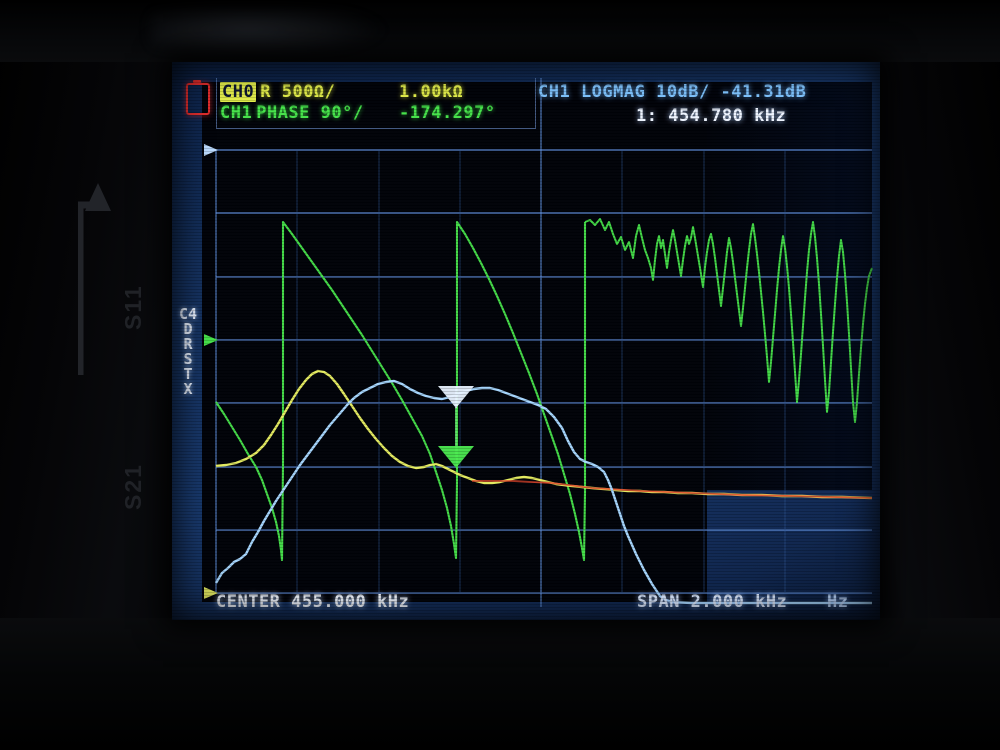 The height and width of the screenshot is (750, 1000). What do you see at coordinates (133, 307) in the screenshot?
I see `port-label-s11: S11` at bounding box center [133, 307].